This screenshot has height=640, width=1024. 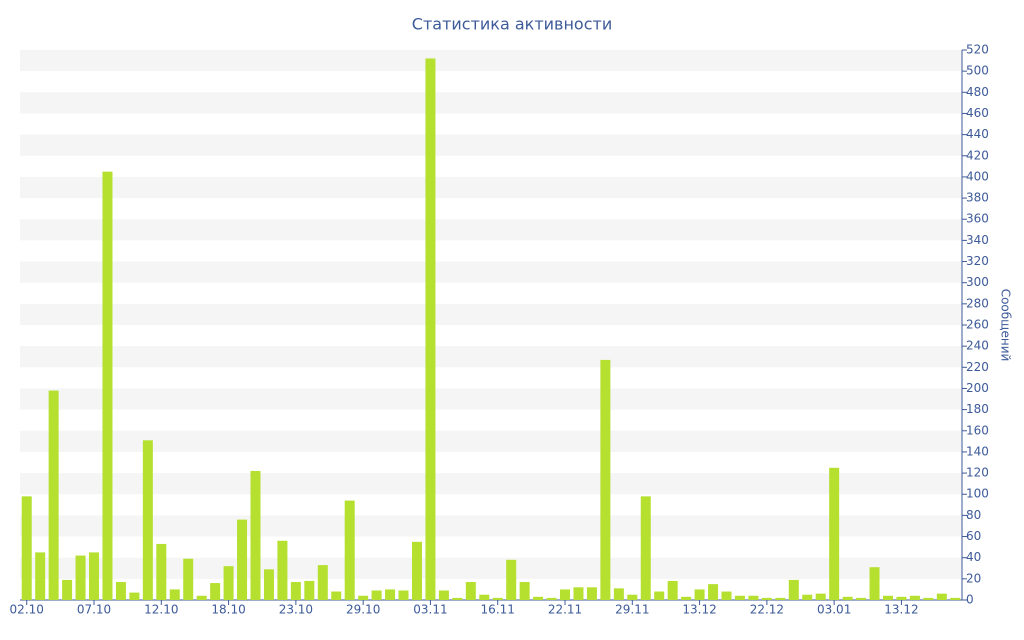 What do you see at coordinates (977, 71) in the screenshot?
I see `y-tick-label: 500` at bounding box center [977, 71].